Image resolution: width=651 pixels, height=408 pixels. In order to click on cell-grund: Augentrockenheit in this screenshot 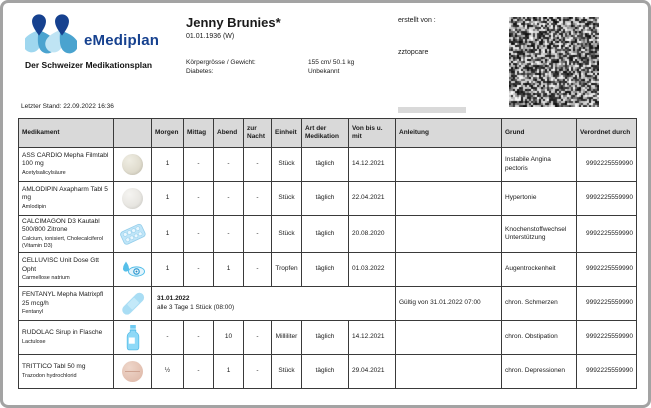, I will do `click(539, 270)`.